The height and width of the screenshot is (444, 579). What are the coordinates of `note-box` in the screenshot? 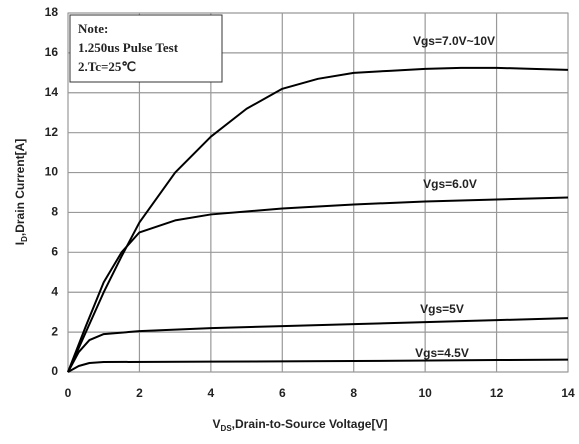 It's located at (146, 48).